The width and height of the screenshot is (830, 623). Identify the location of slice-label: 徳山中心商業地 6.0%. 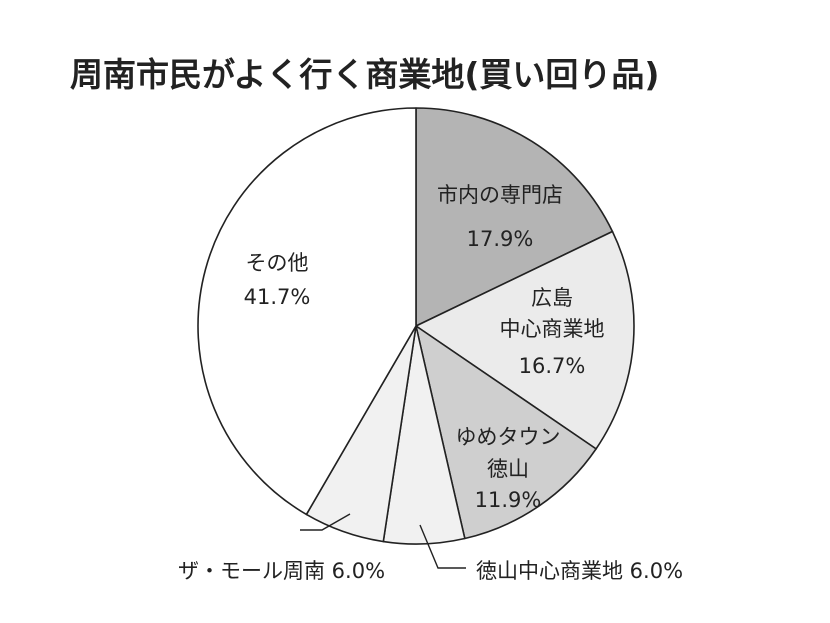
(579, 571).